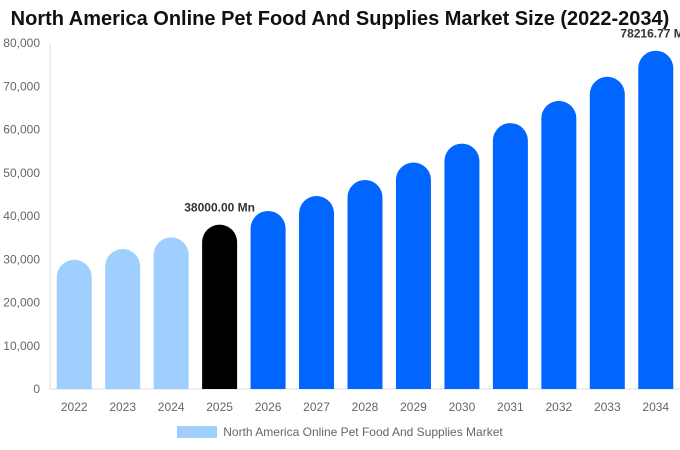 The width and height of the screenshot is (680, 450). What do you see at coordinates (316, 407) in the screenshot?
I see `x-tick-label: 2027` at bounding box center [316, 407].